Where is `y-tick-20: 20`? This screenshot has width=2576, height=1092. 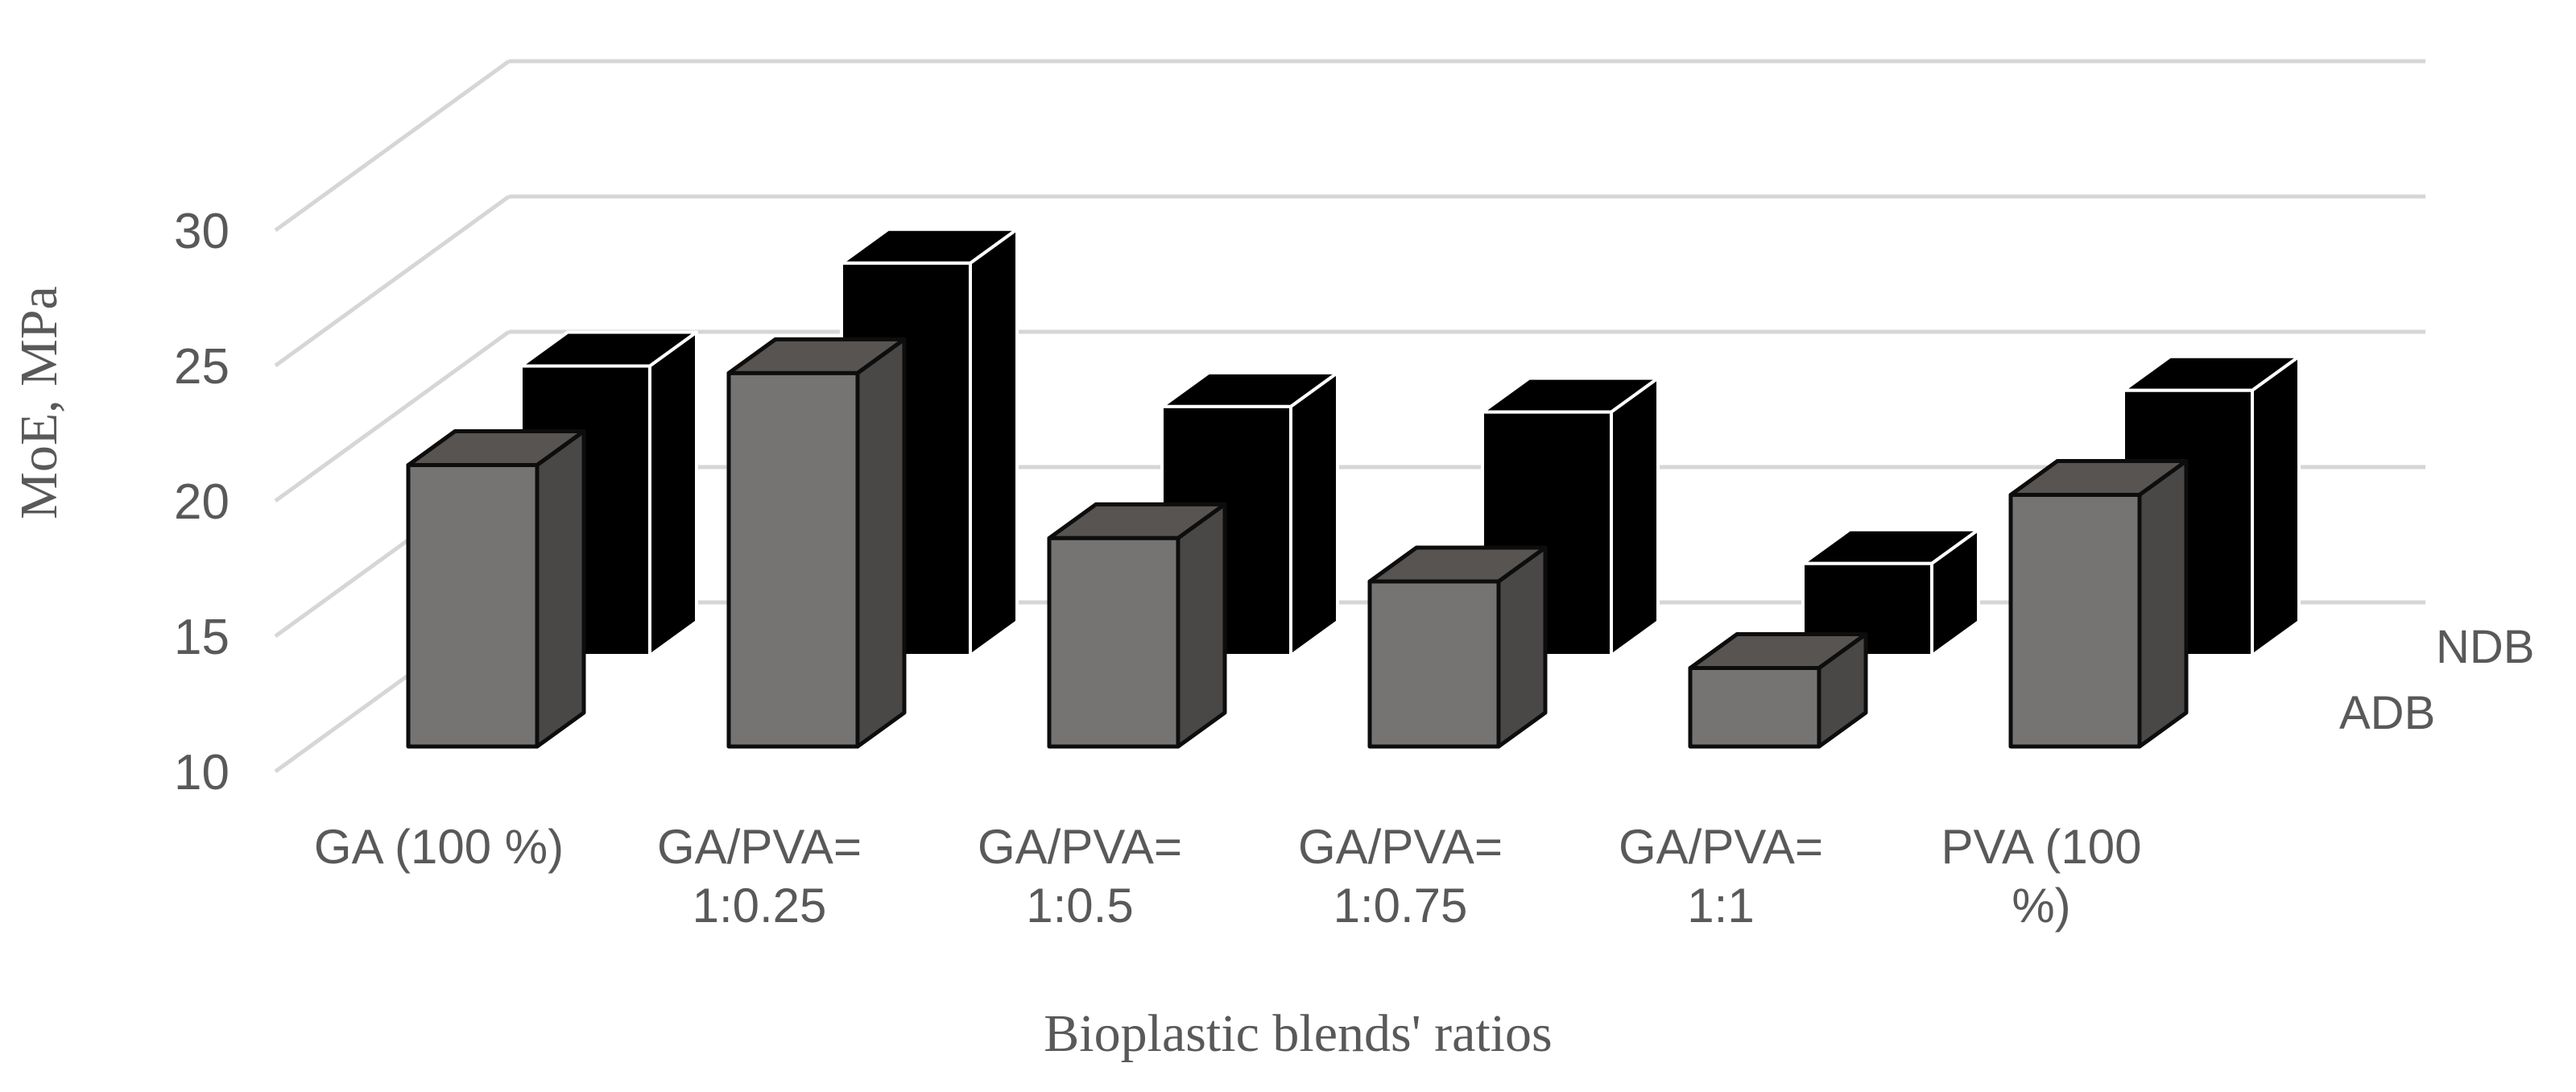
y-tick-20: 20 is located at coordinates (202, 502).